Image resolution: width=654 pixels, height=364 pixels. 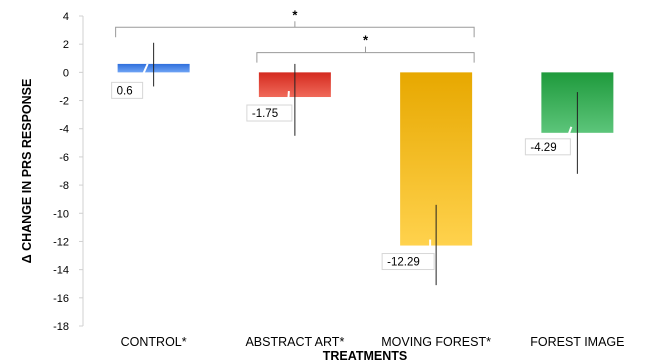 I want to click on data-label: 0.6, so click(x=125, y=91).